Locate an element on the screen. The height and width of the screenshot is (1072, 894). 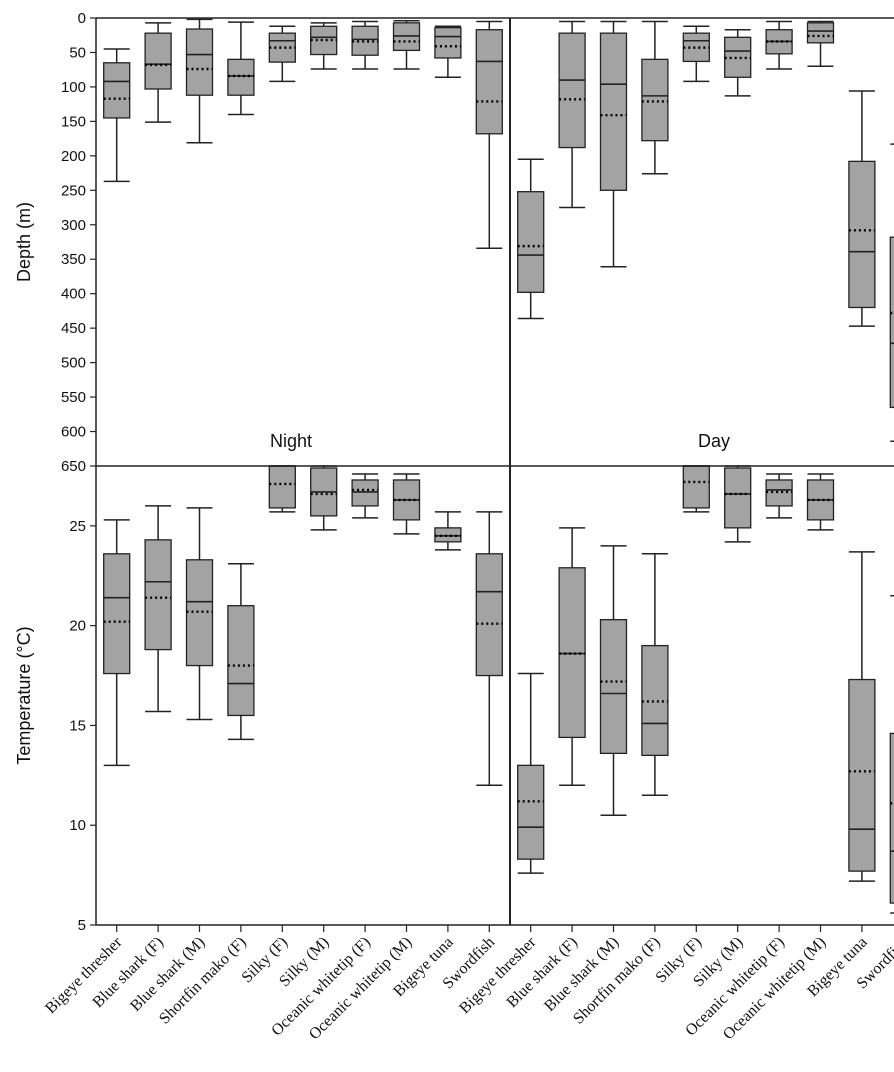
y-tick-label: 300 is located at coordinates (73, 225).